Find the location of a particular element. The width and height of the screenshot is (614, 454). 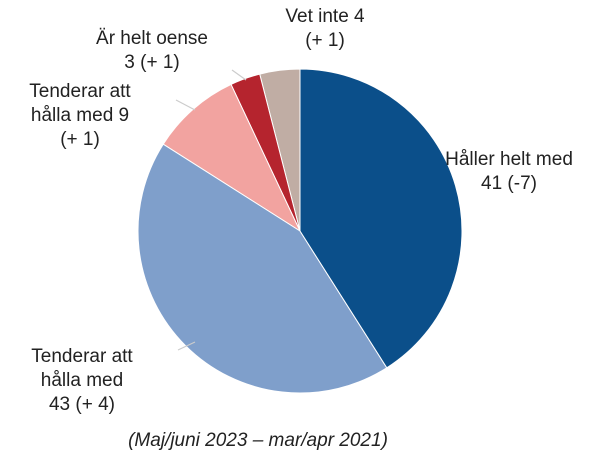

leader-lines is located at coordinates (211, 210).